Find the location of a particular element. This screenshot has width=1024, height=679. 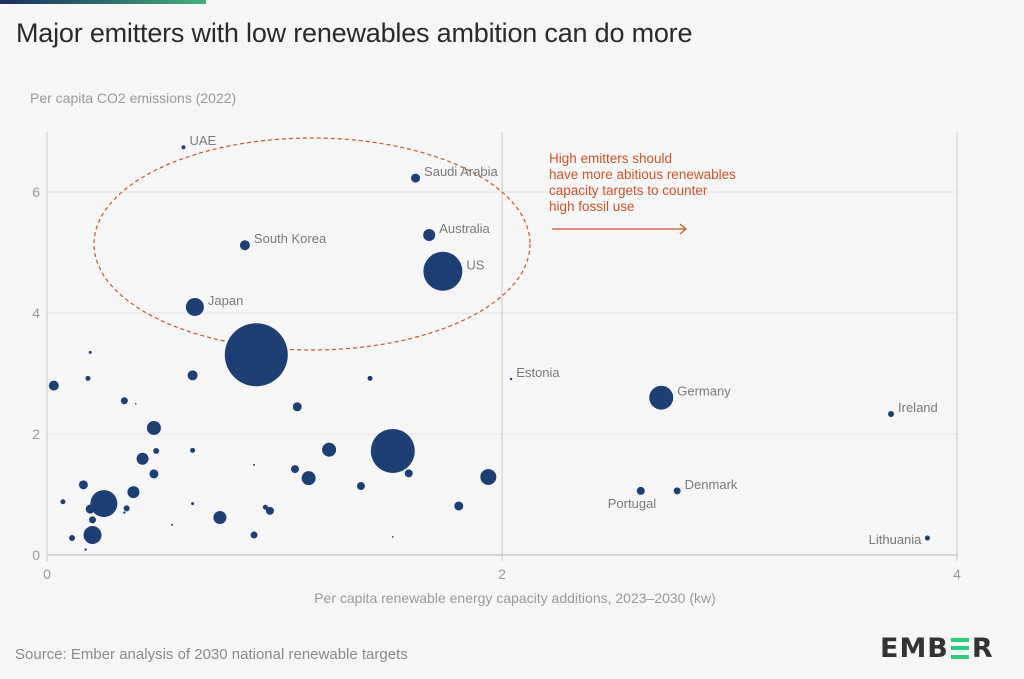

bubble-south-korea is located at coordinates (244, 245).